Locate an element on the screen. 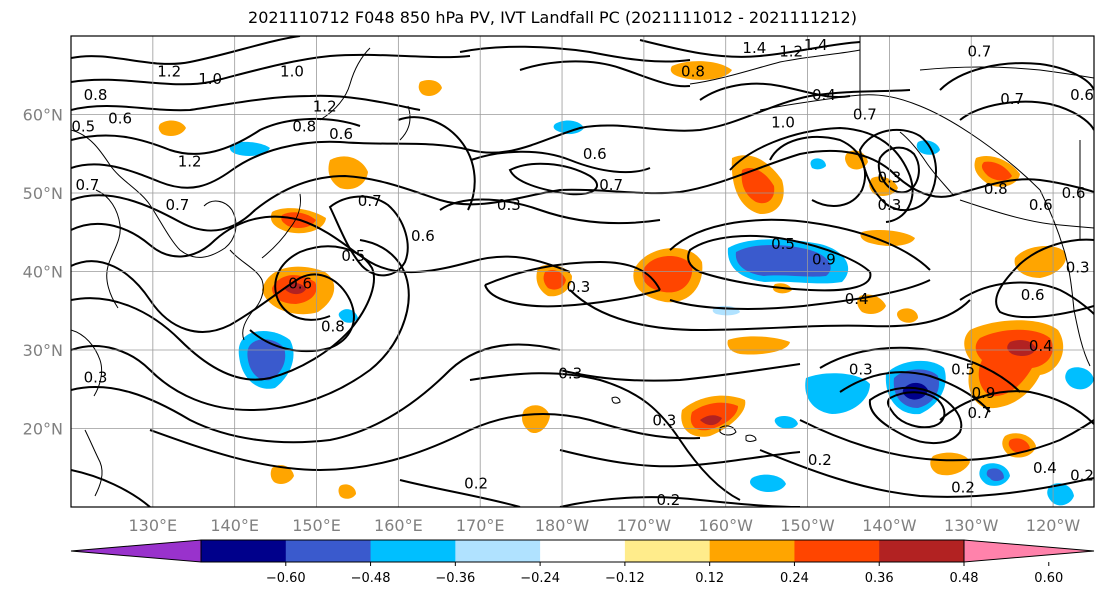 The image size is (1105, 601). colorbar-tick-label: −0.12 is located at coordinates (625, 578).